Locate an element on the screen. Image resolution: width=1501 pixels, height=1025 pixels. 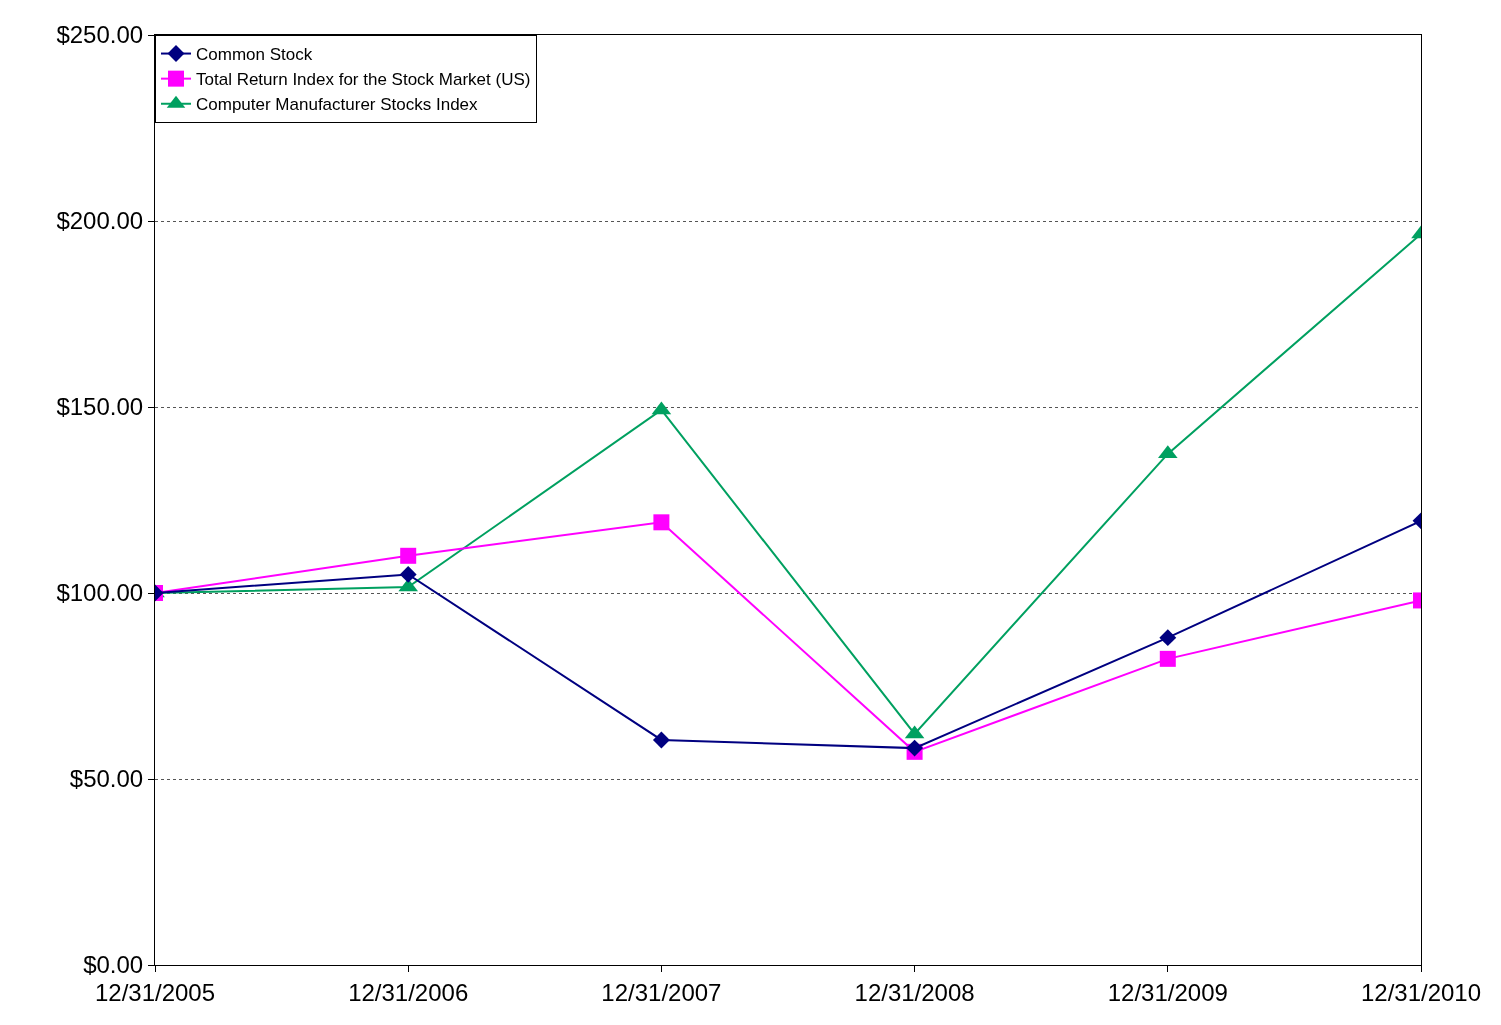
y-tick-label: $150.00 is located at coordinates (100, 407).